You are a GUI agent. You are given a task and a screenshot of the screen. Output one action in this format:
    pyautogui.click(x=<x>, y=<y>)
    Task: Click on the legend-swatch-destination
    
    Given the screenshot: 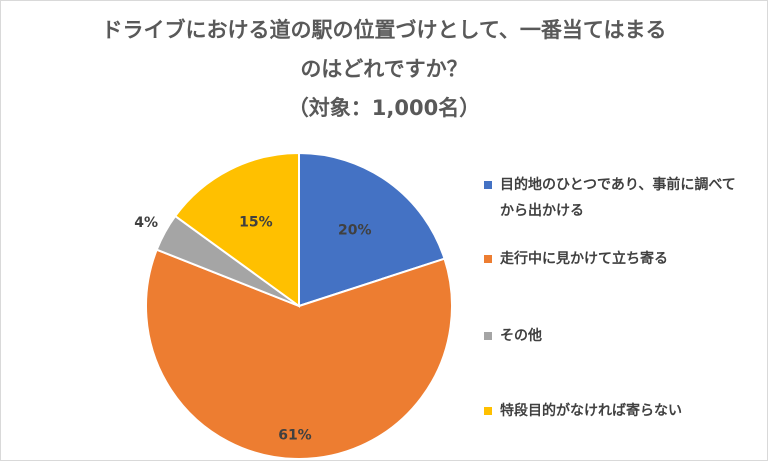 What is the action you would take?
    pyautogui.click(x=488, y=185)
    